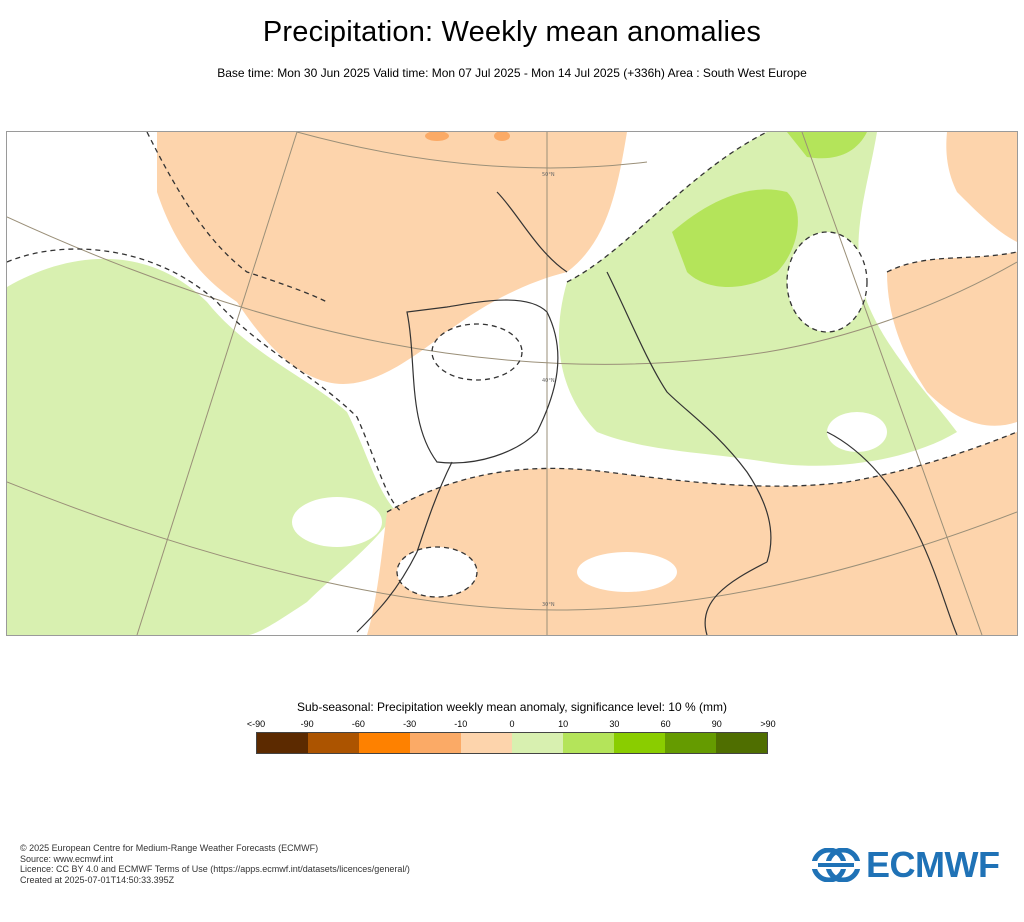  Describe the element at coordinates (614, 724) in the screenshot. I see `legend-label: 30` at that location.